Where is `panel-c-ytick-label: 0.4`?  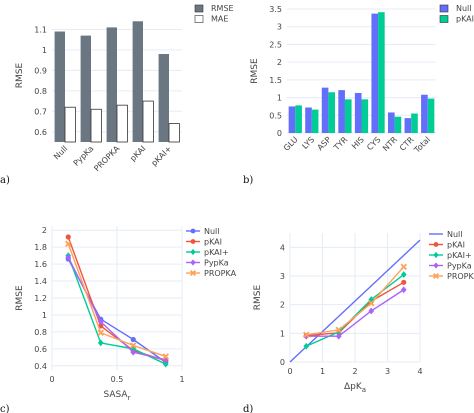
panel-c-ytick-label: 0.4 is located at coordinates (40, 366).